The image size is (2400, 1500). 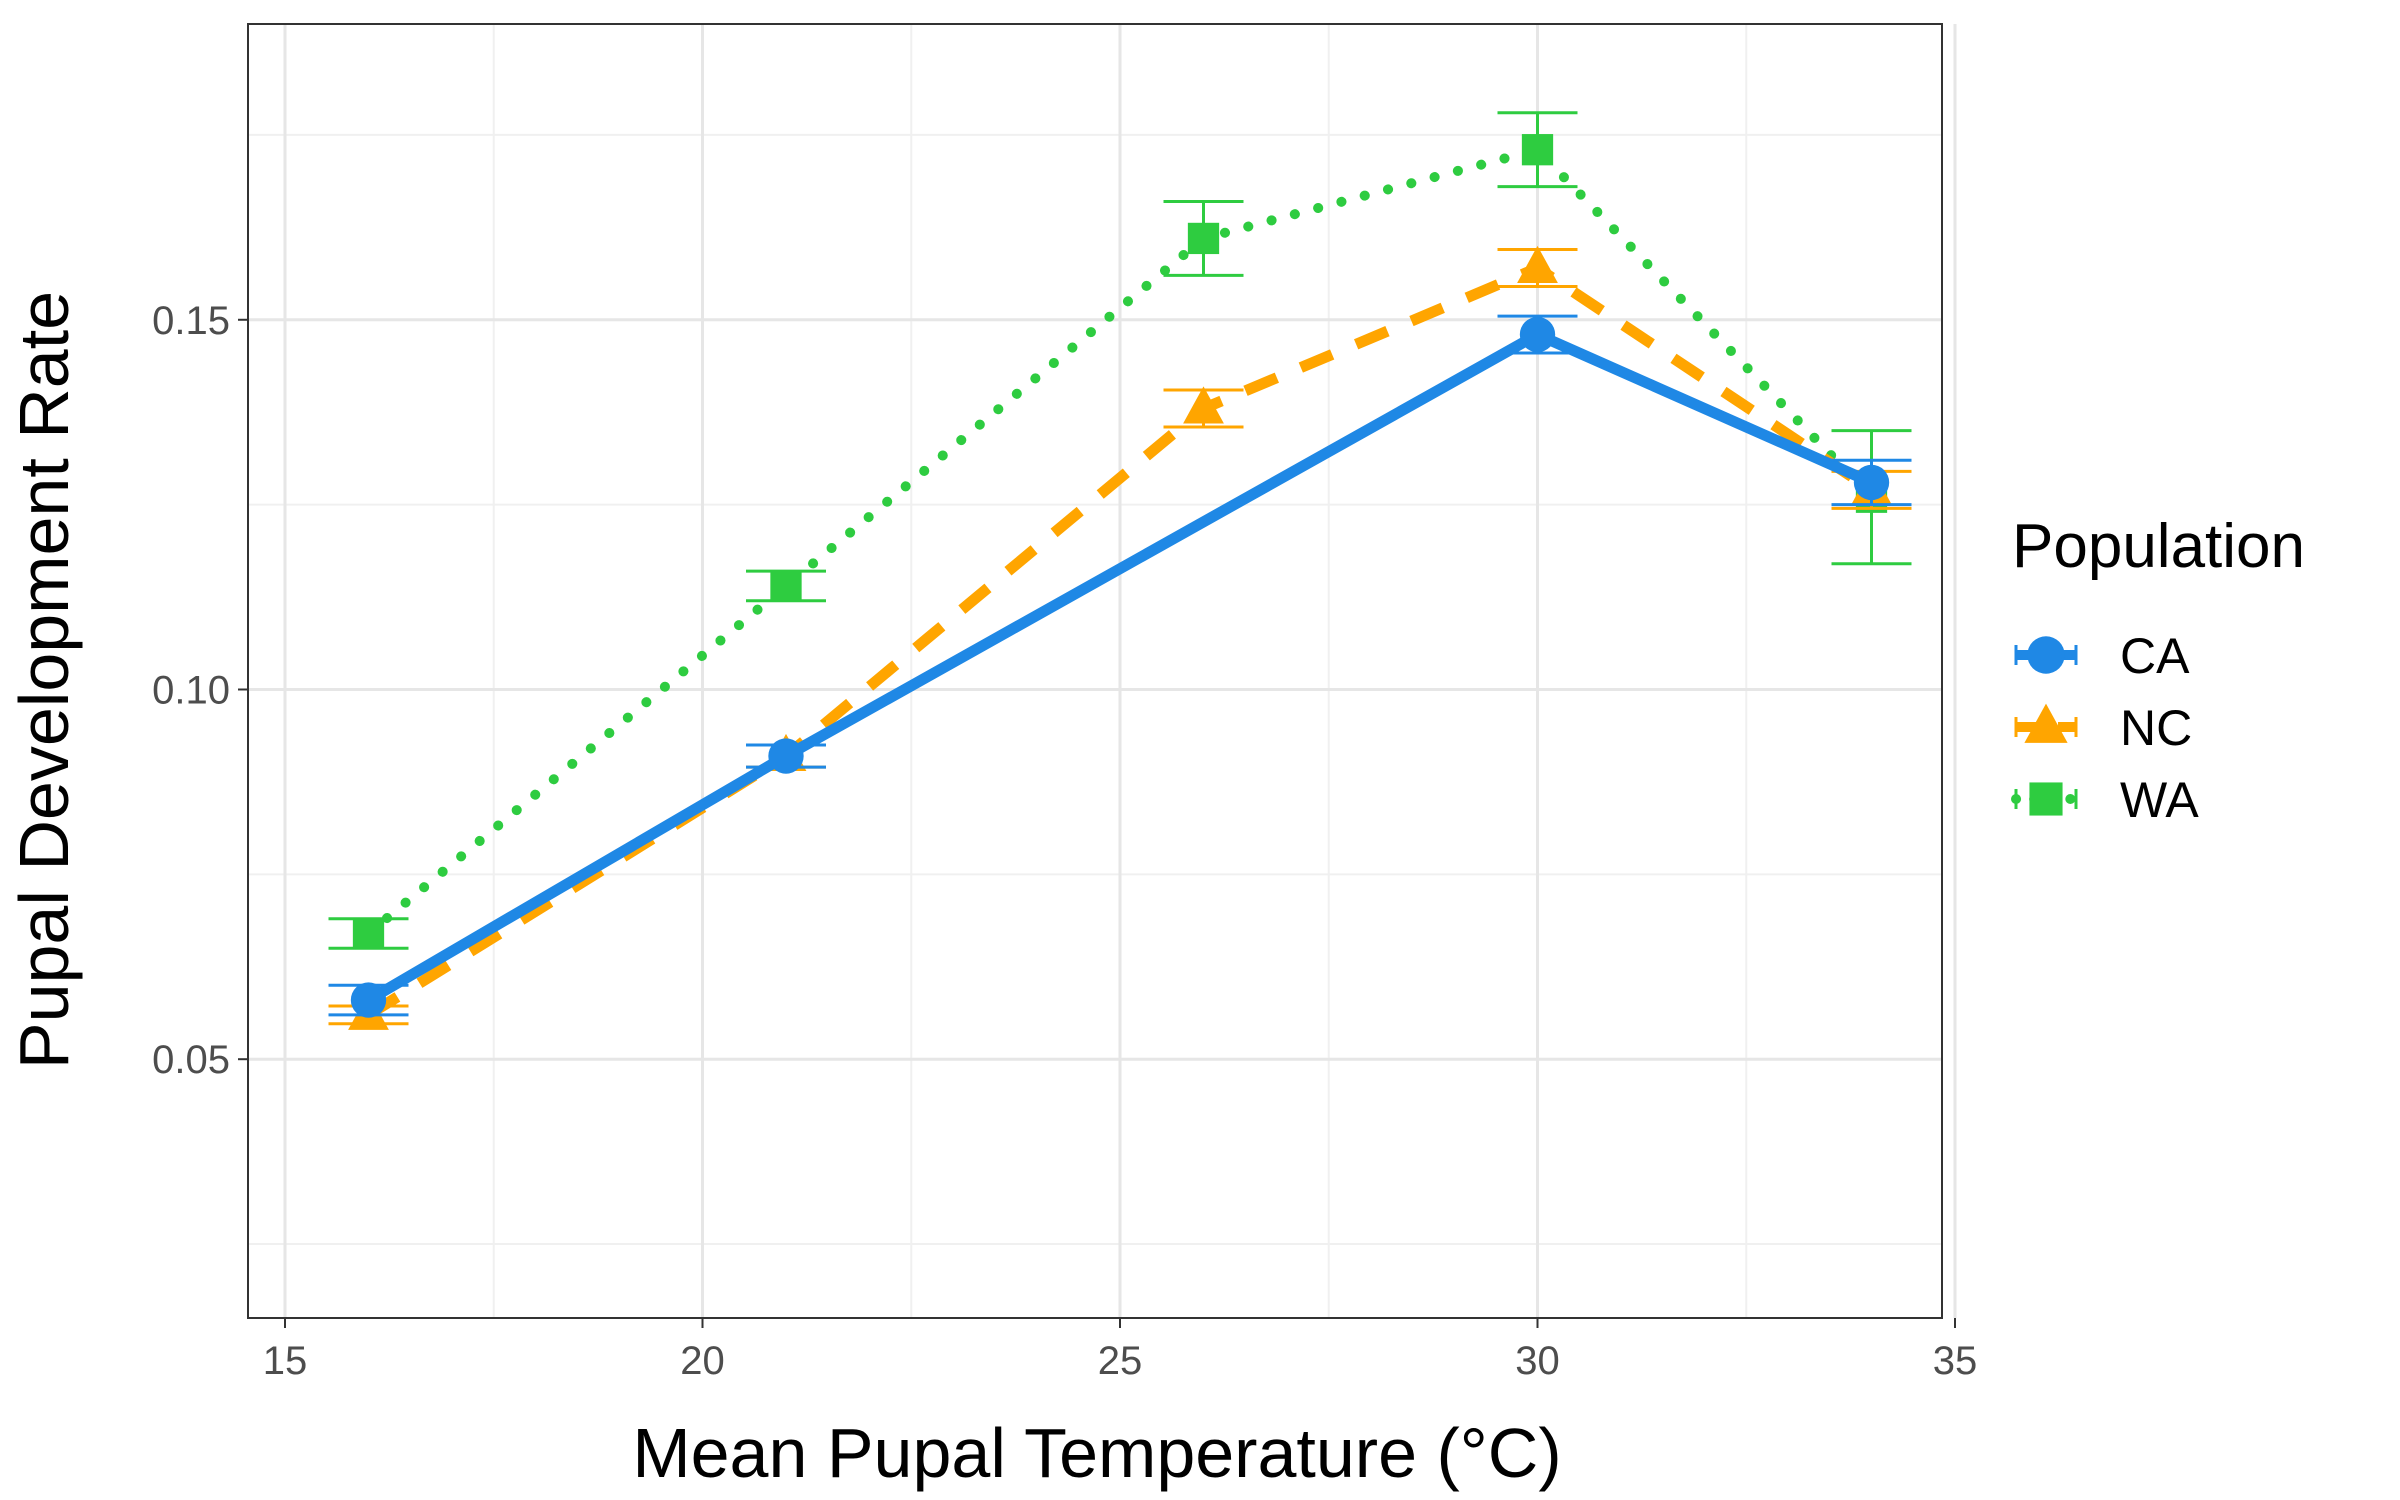 What do you see at coordinates (2158, 546) in the screenshot?
I see `legend-title: Population` at bounding box center [2158, 546].